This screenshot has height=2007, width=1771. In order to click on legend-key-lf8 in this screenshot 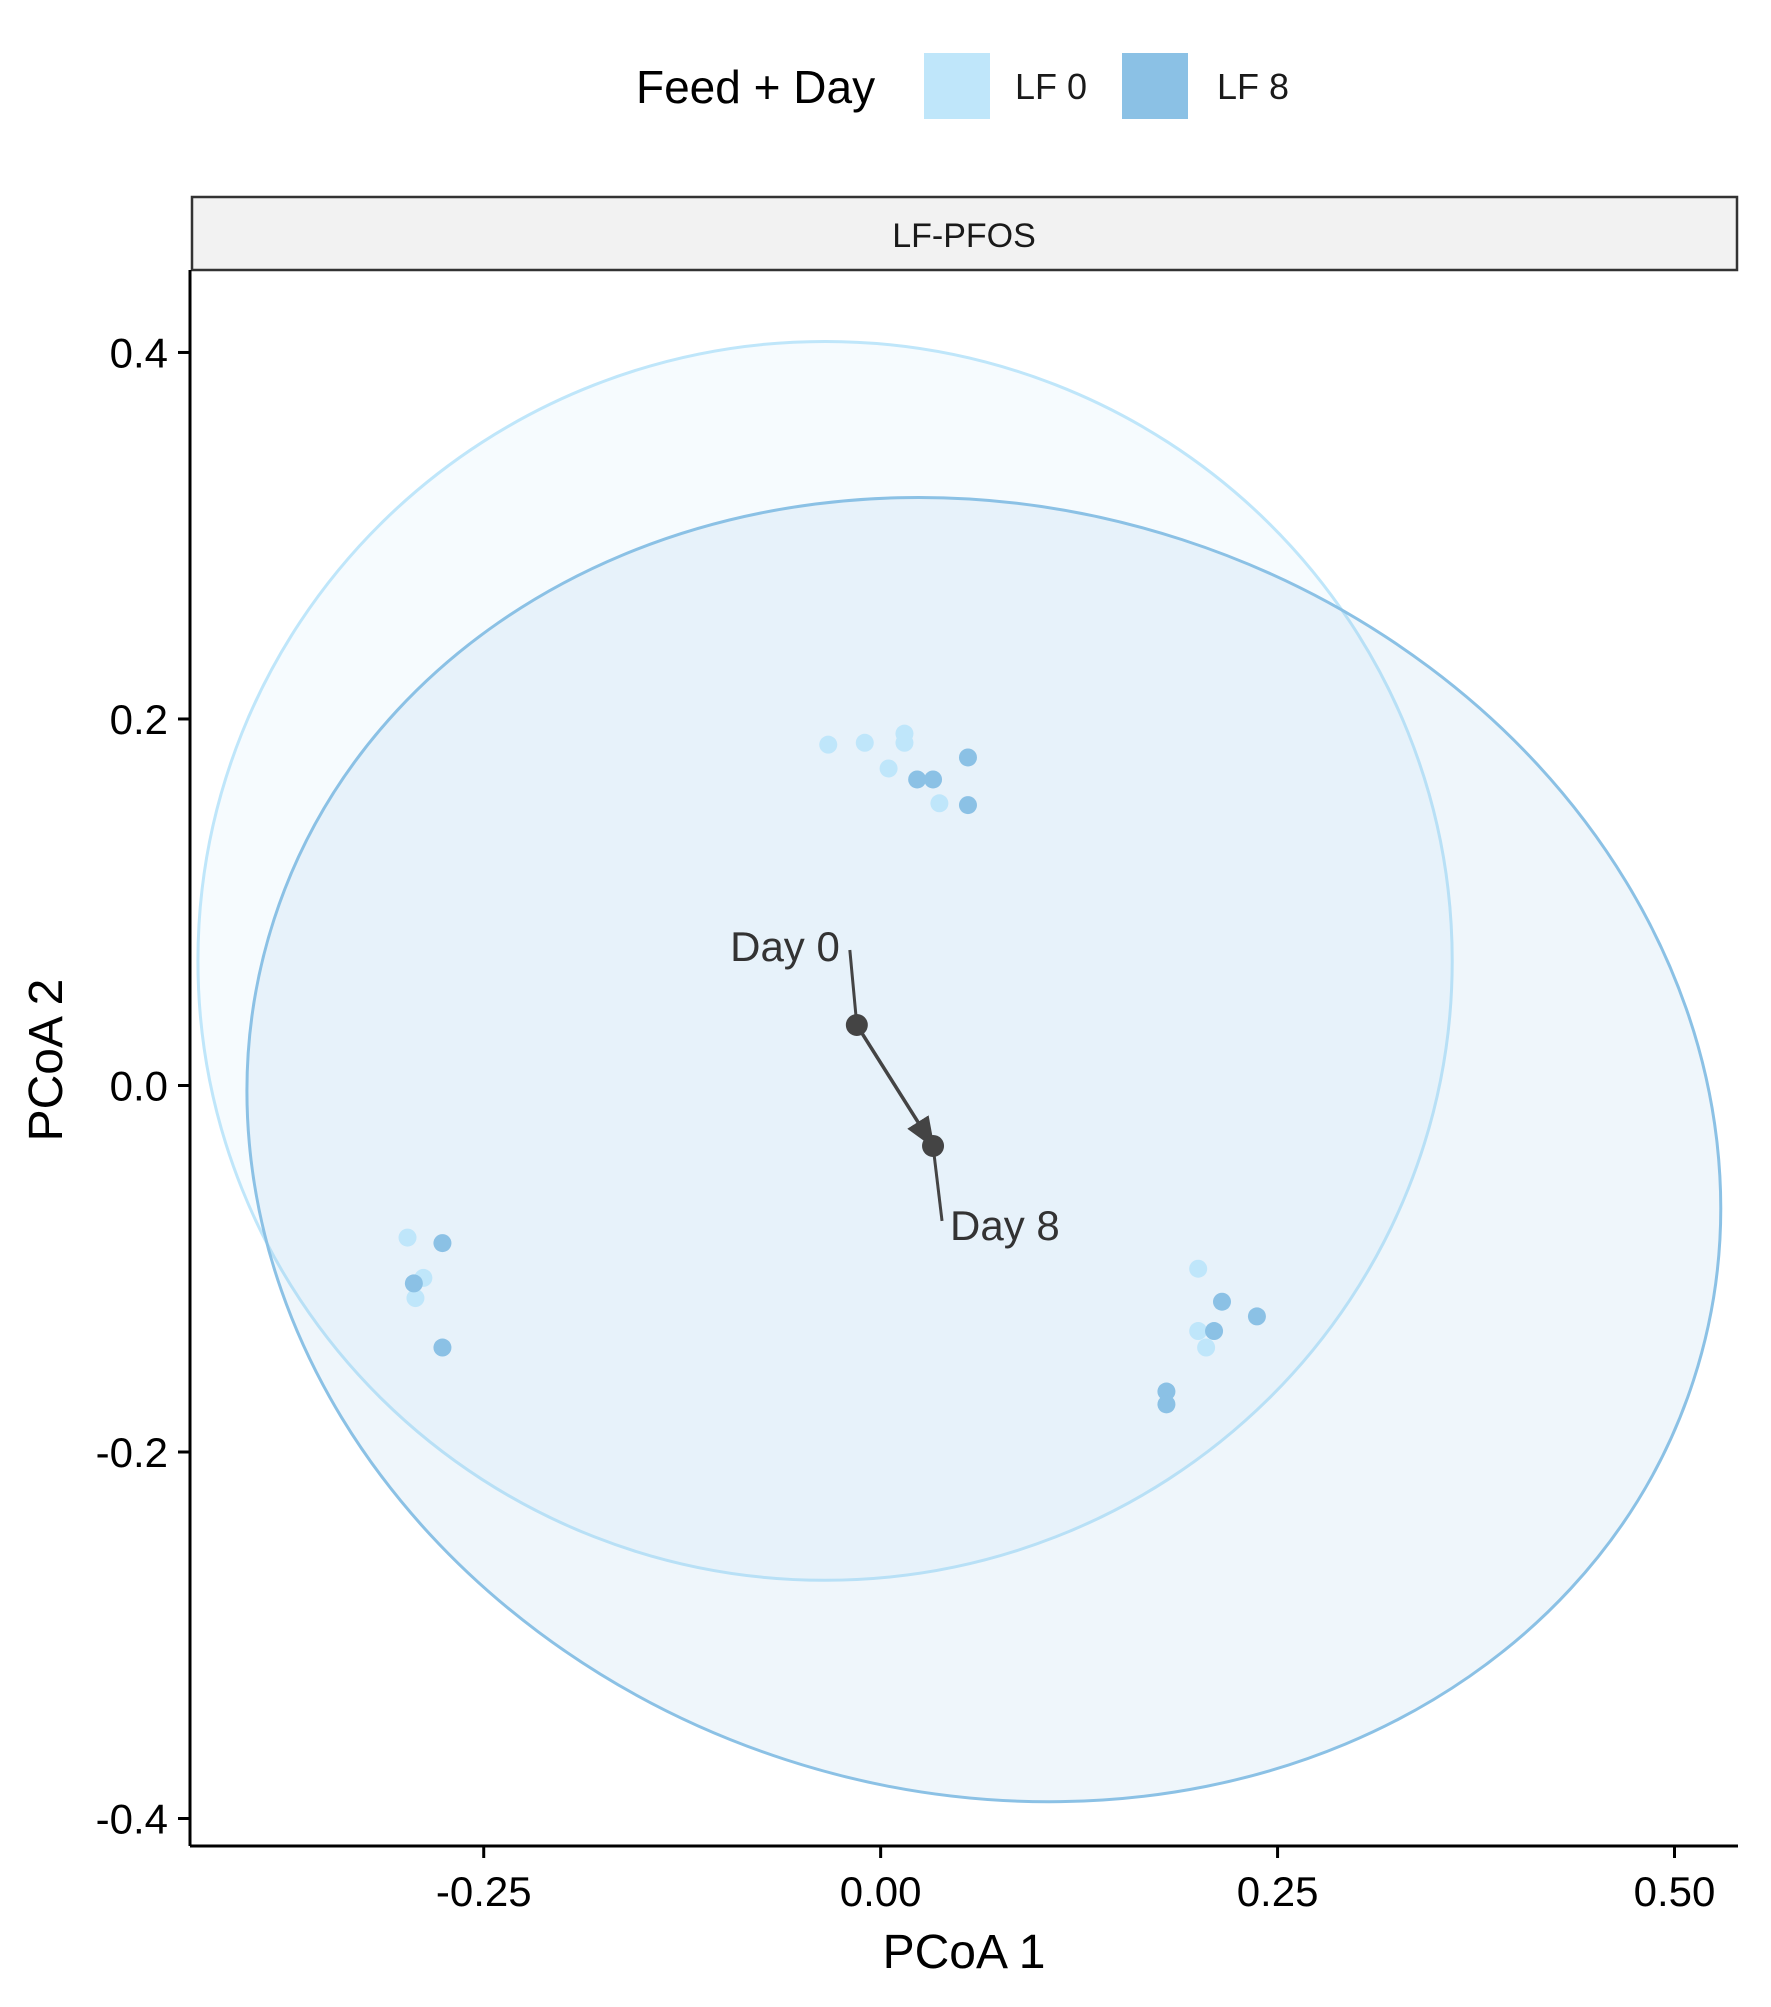, I will do `click(1155, 86)`.